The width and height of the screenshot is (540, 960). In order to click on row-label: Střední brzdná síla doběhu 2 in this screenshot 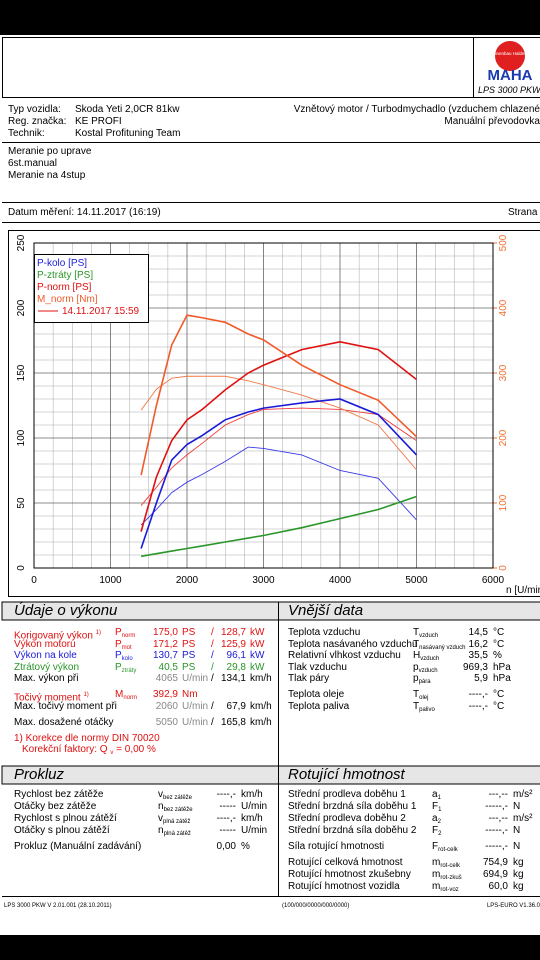, I will do `click(352, 830)`.